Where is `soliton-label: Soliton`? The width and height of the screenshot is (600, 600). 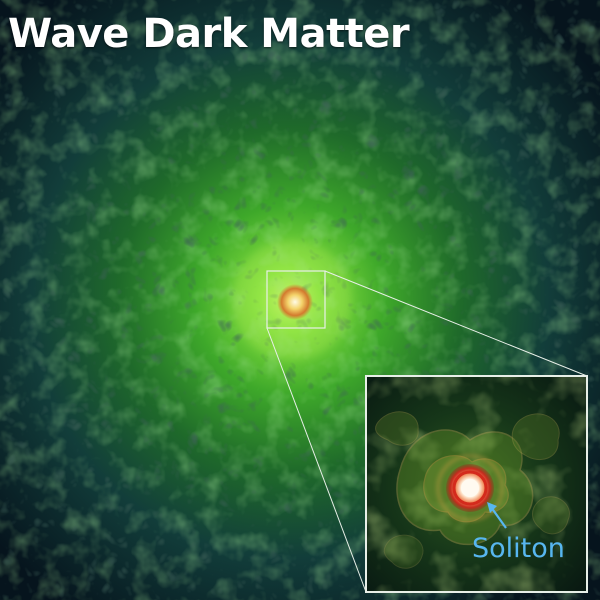
soliton-label: Soliton is located at coordinates (518, 548).